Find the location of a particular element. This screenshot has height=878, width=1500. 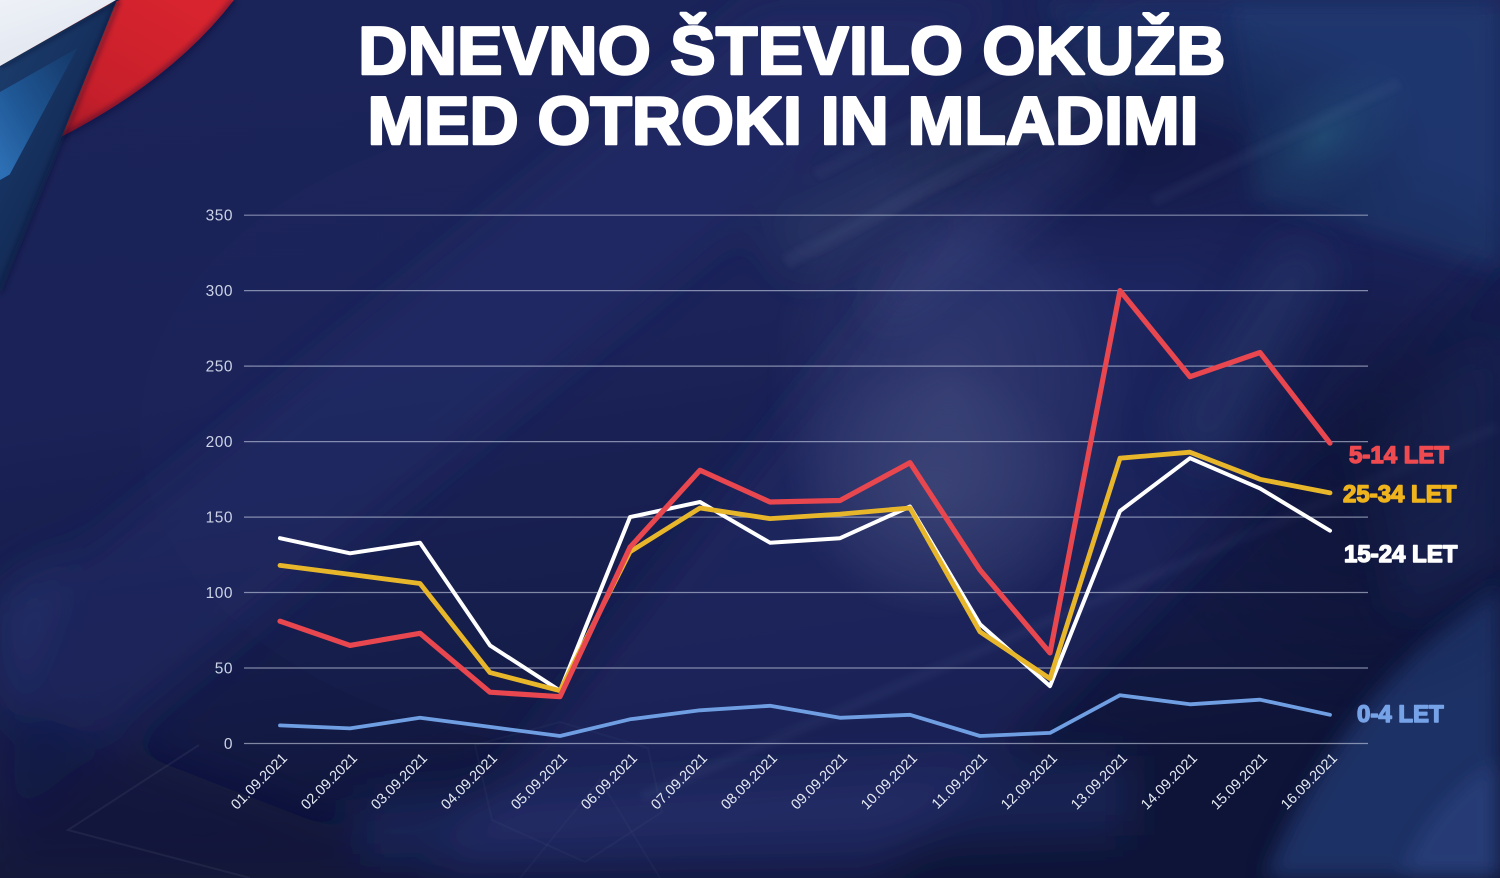

svg-text: 350 is located at coordinates (219, 216).